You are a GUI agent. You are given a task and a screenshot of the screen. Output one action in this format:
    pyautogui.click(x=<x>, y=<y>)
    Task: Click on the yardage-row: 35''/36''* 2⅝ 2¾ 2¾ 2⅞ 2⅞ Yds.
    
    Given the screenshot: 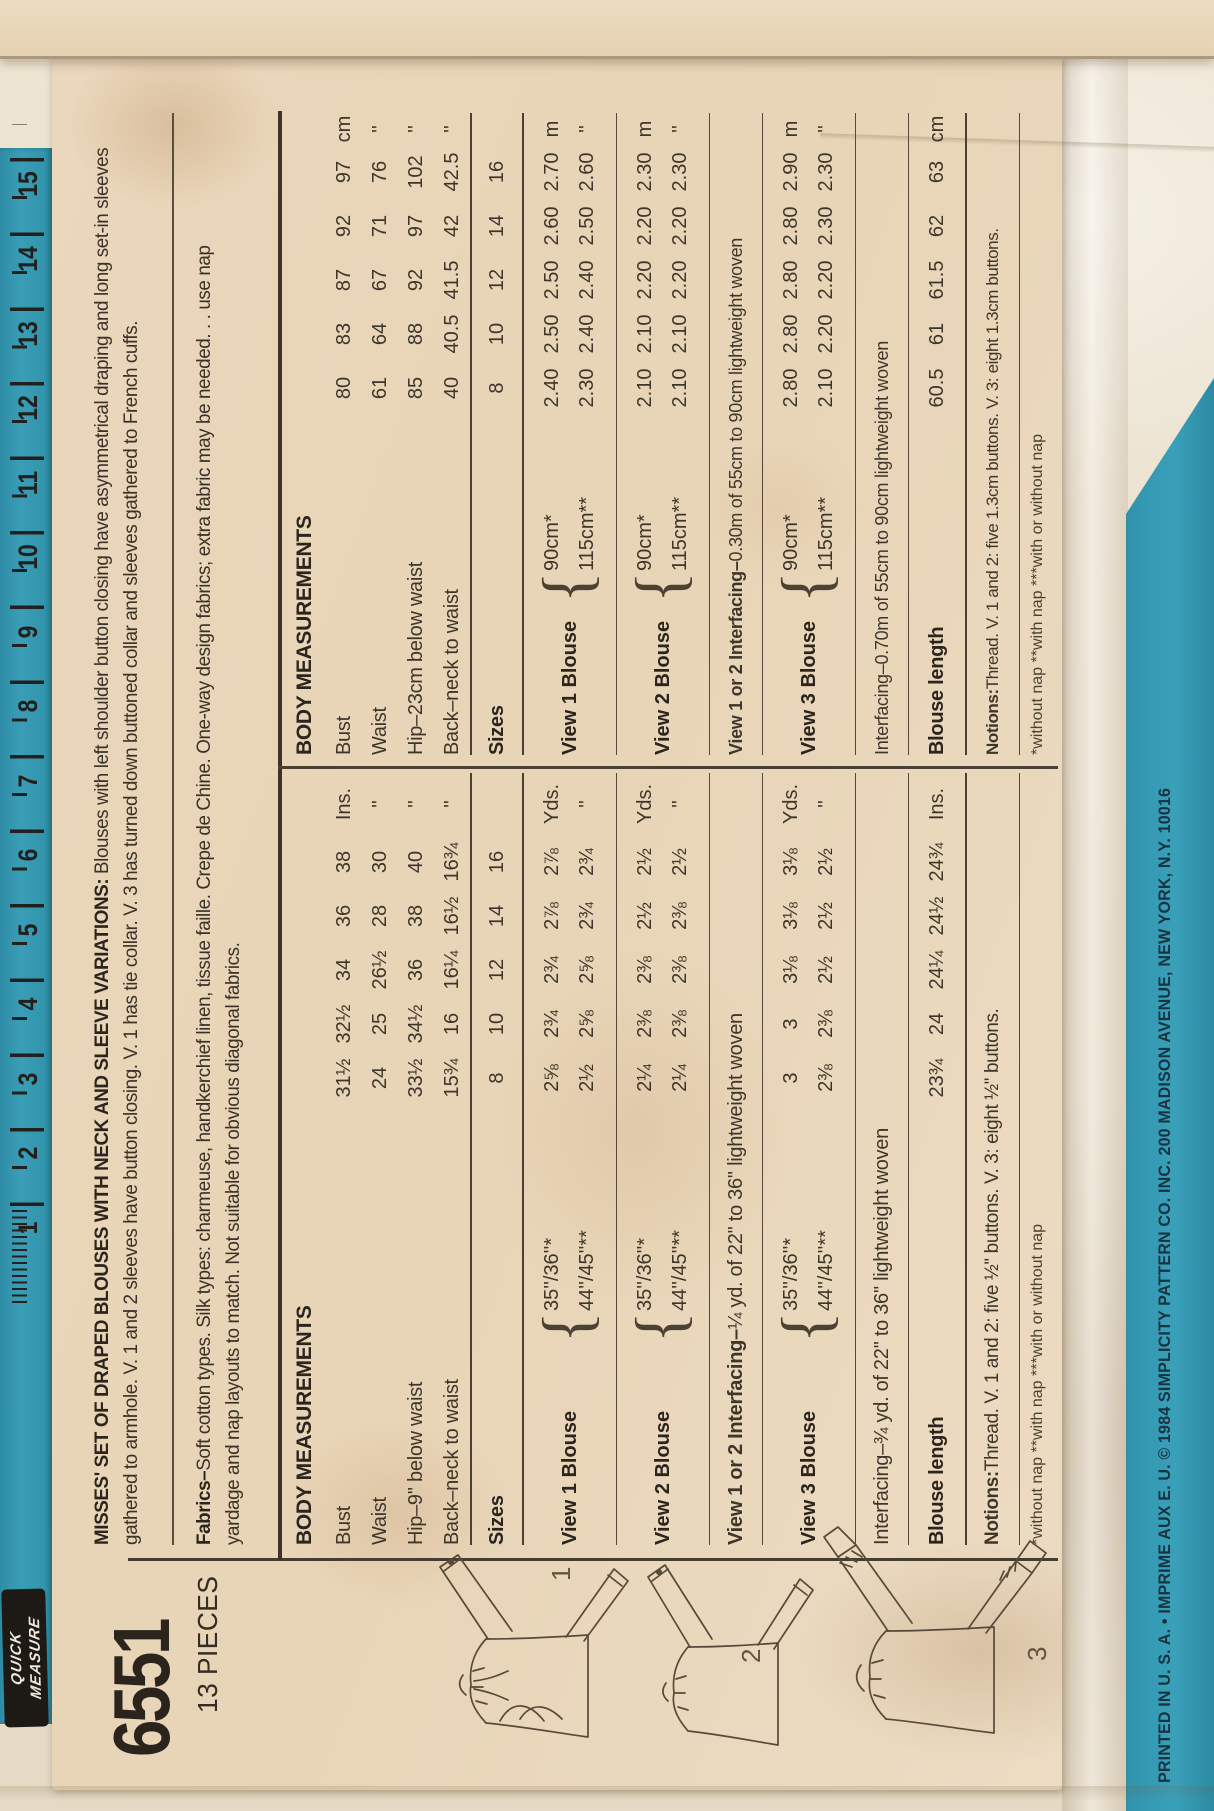 What is the action you would take?
    pyautogui.click(x=552, y=1047)
    